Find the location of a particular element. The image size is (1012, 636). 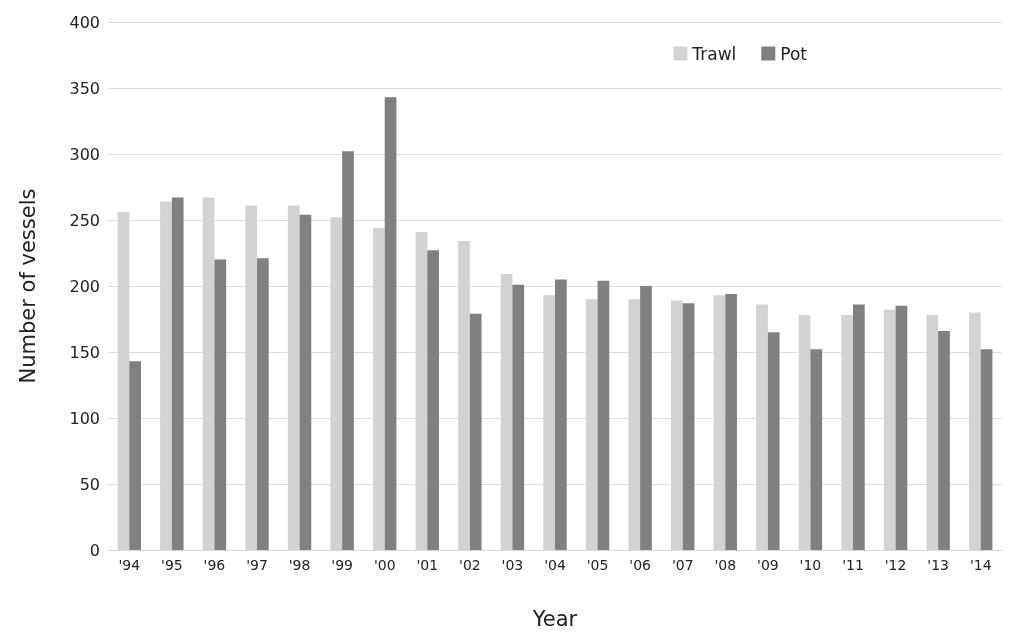

x-tick-label: '09 is located at coordinates (768, 565).